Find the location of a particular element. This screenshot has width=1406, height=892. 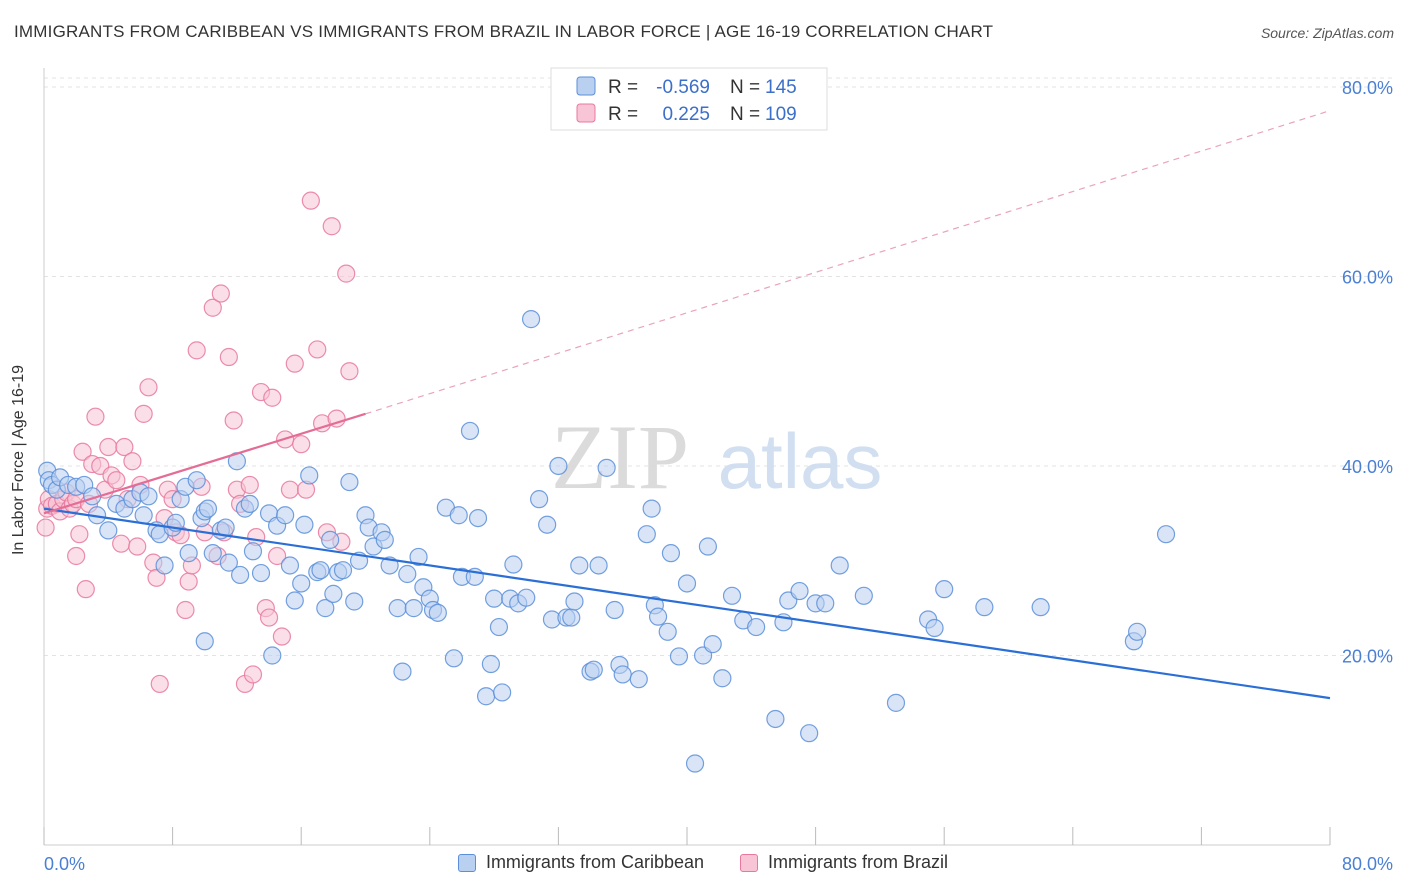

stats-legend: R = -0.569 N = 145 R = 0.225 N = 109 is located at coordinates (689, 99).